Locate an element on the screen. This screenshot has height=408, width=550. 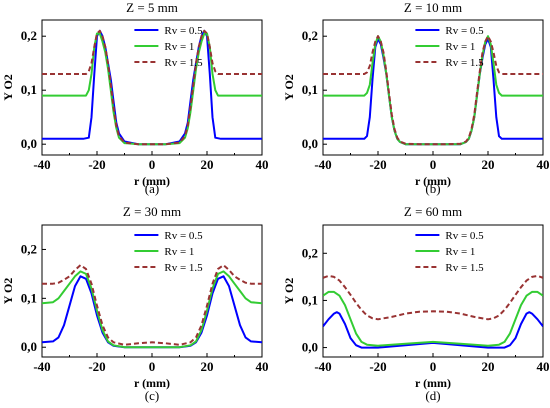
panel-caption: (a) is located at coordinates (152, 188).